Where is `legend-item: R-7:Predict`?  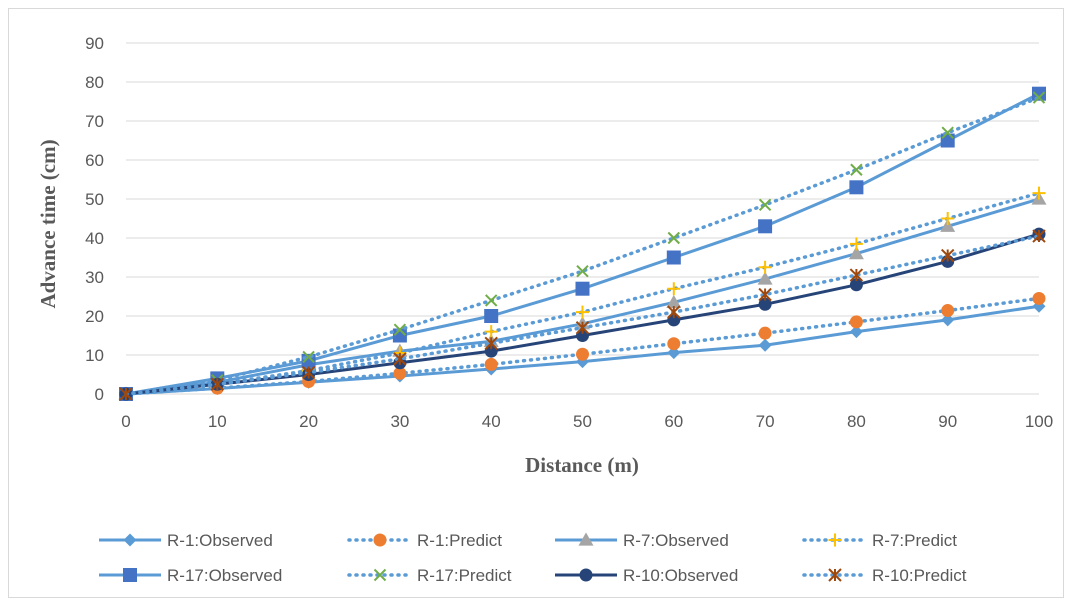 legend-item: R-7:Predict is located at coordinates (879, 540).